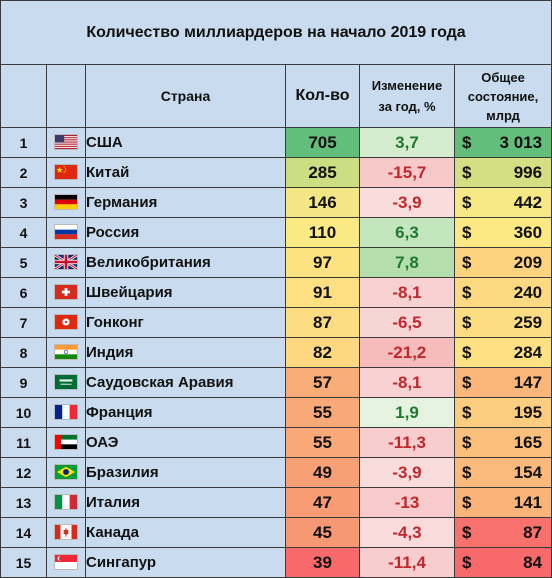  Describe the element at coordinates (185, 172) in the screenshot. I see `country-cell: Китай` at that location.